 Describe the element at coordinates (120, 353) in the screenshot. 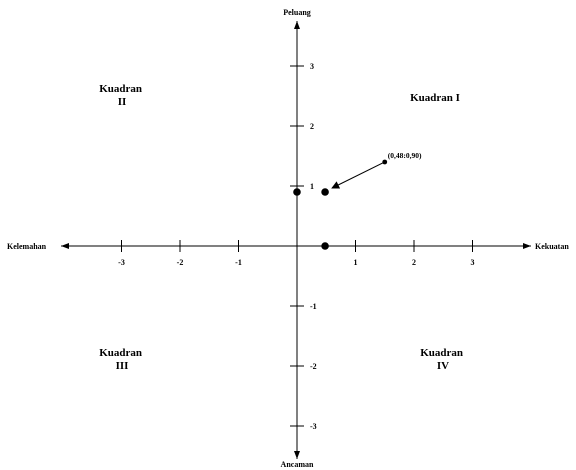

I see `quadrant-3-line-1: Kuadran` at that location.